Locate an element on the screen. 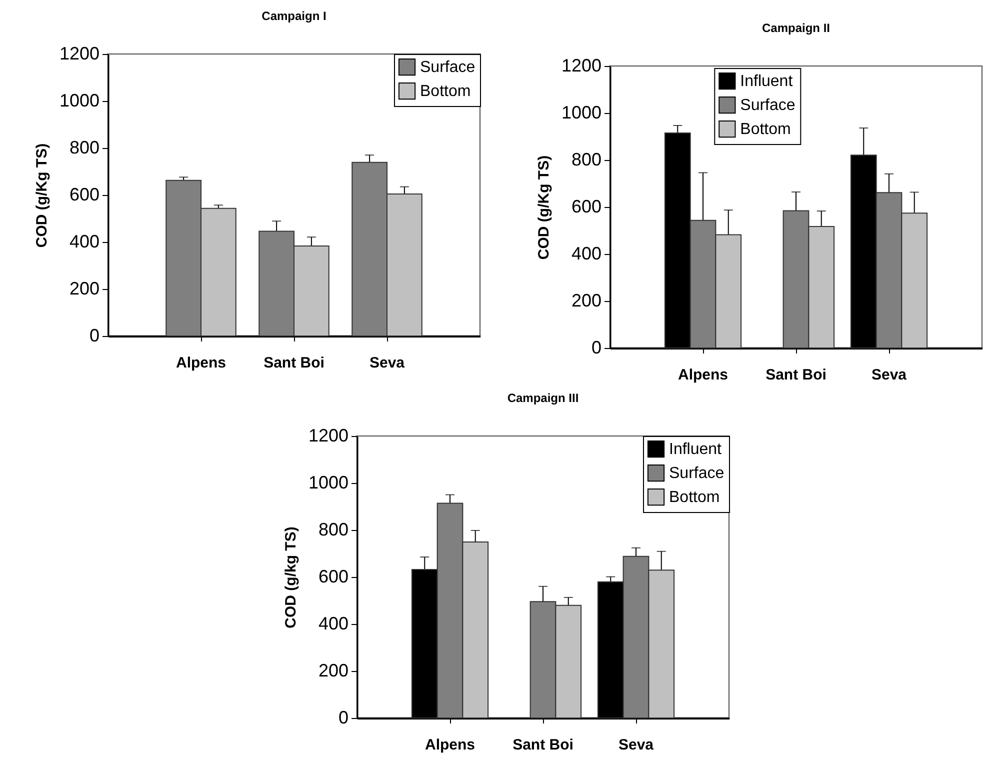  chart-title: Campaign III is located at coordinates (543, 398).